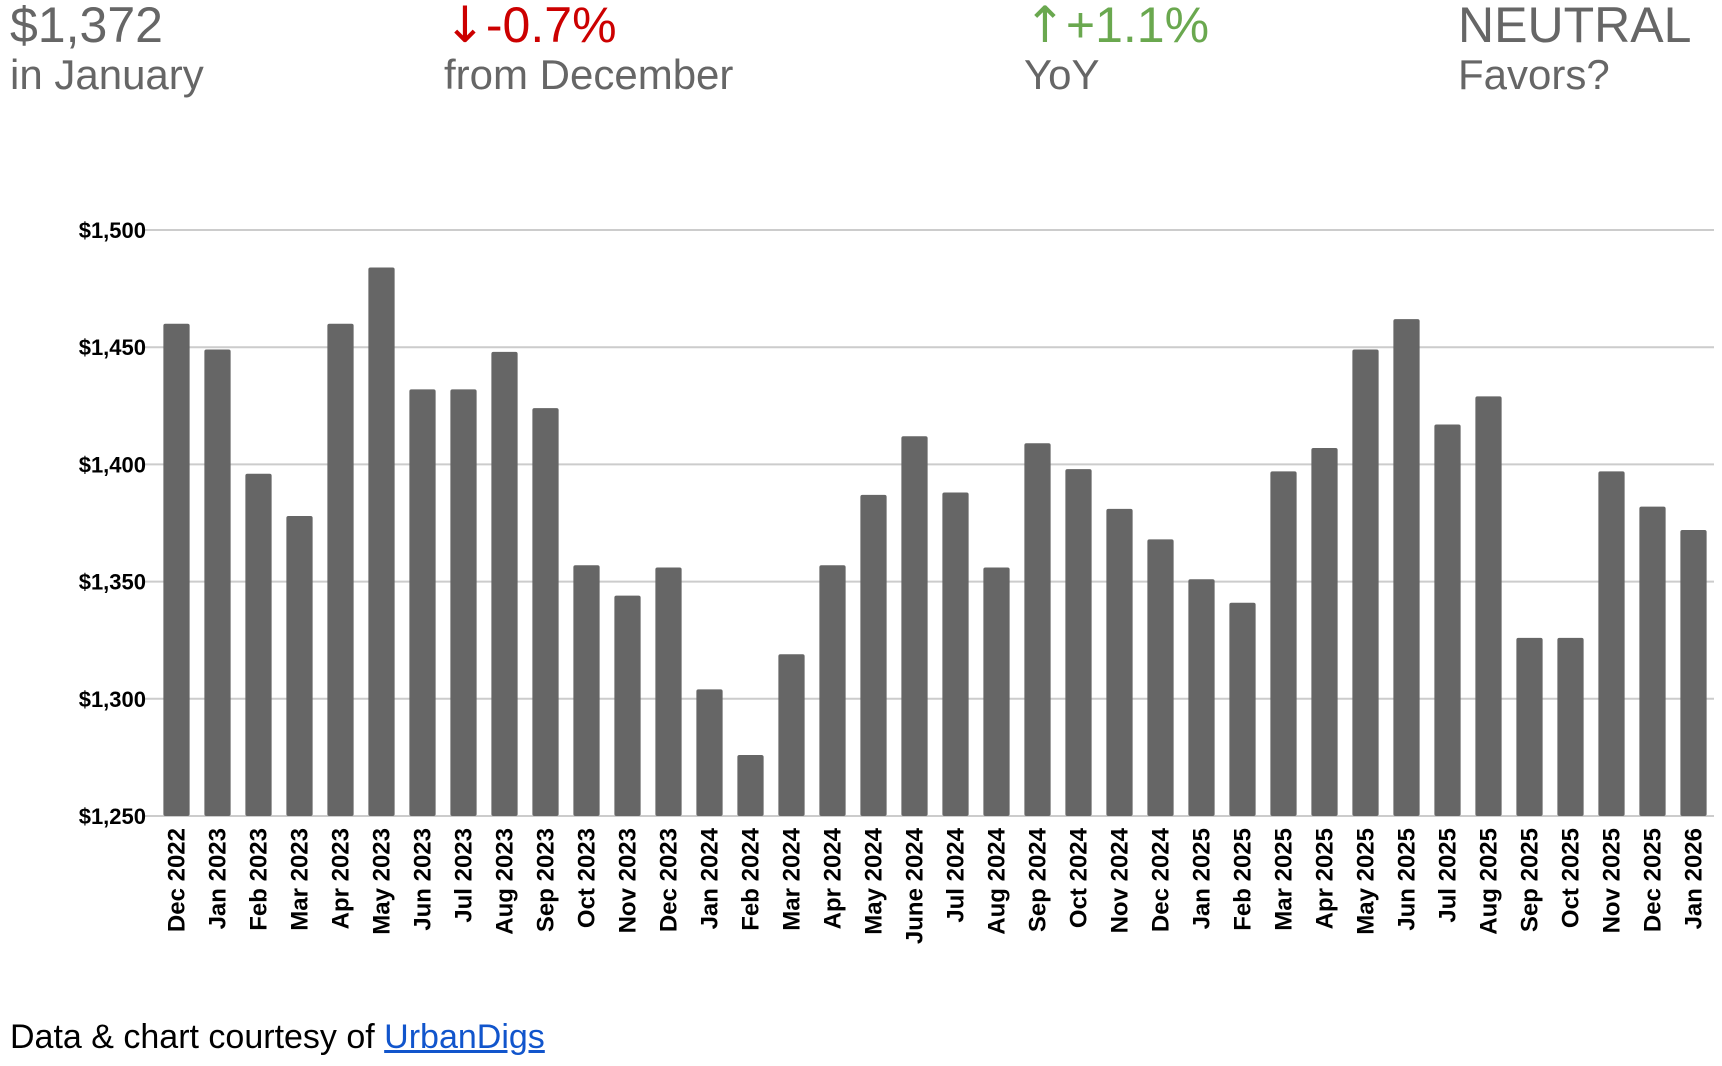 This screenshot has height=1066, width=1722. Describe the element at coordinates (112, 347) in the screenshot. I see `y-tick-label: $1,450` at that location.